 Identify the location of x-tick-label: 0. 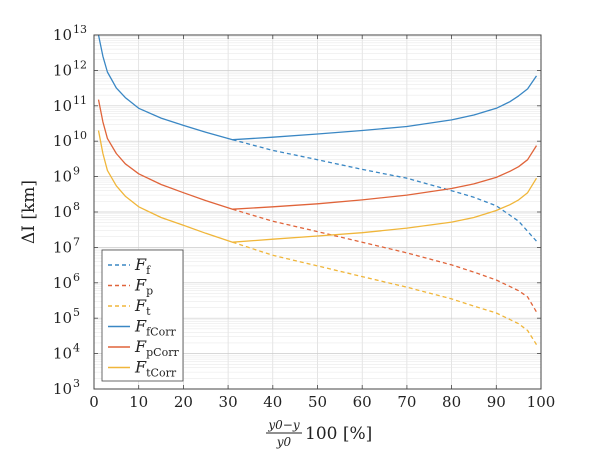
(94, 402).